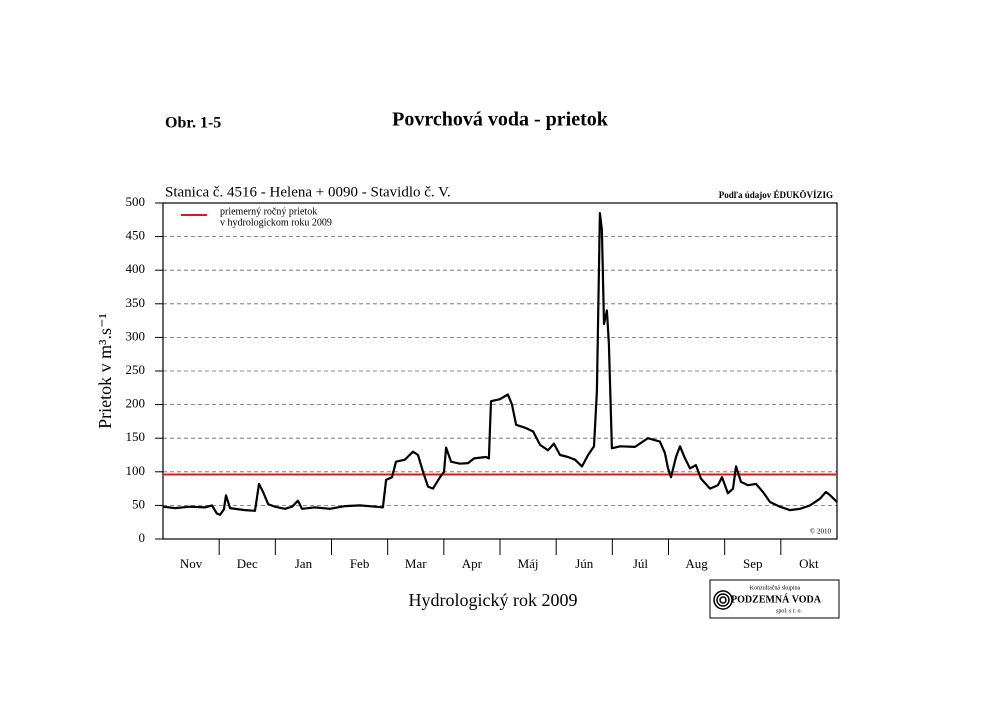  What do you see at coordinates (138, 503) in the screenshot?
I see `y-tick-label: 50` at bounding box center [138, 503].